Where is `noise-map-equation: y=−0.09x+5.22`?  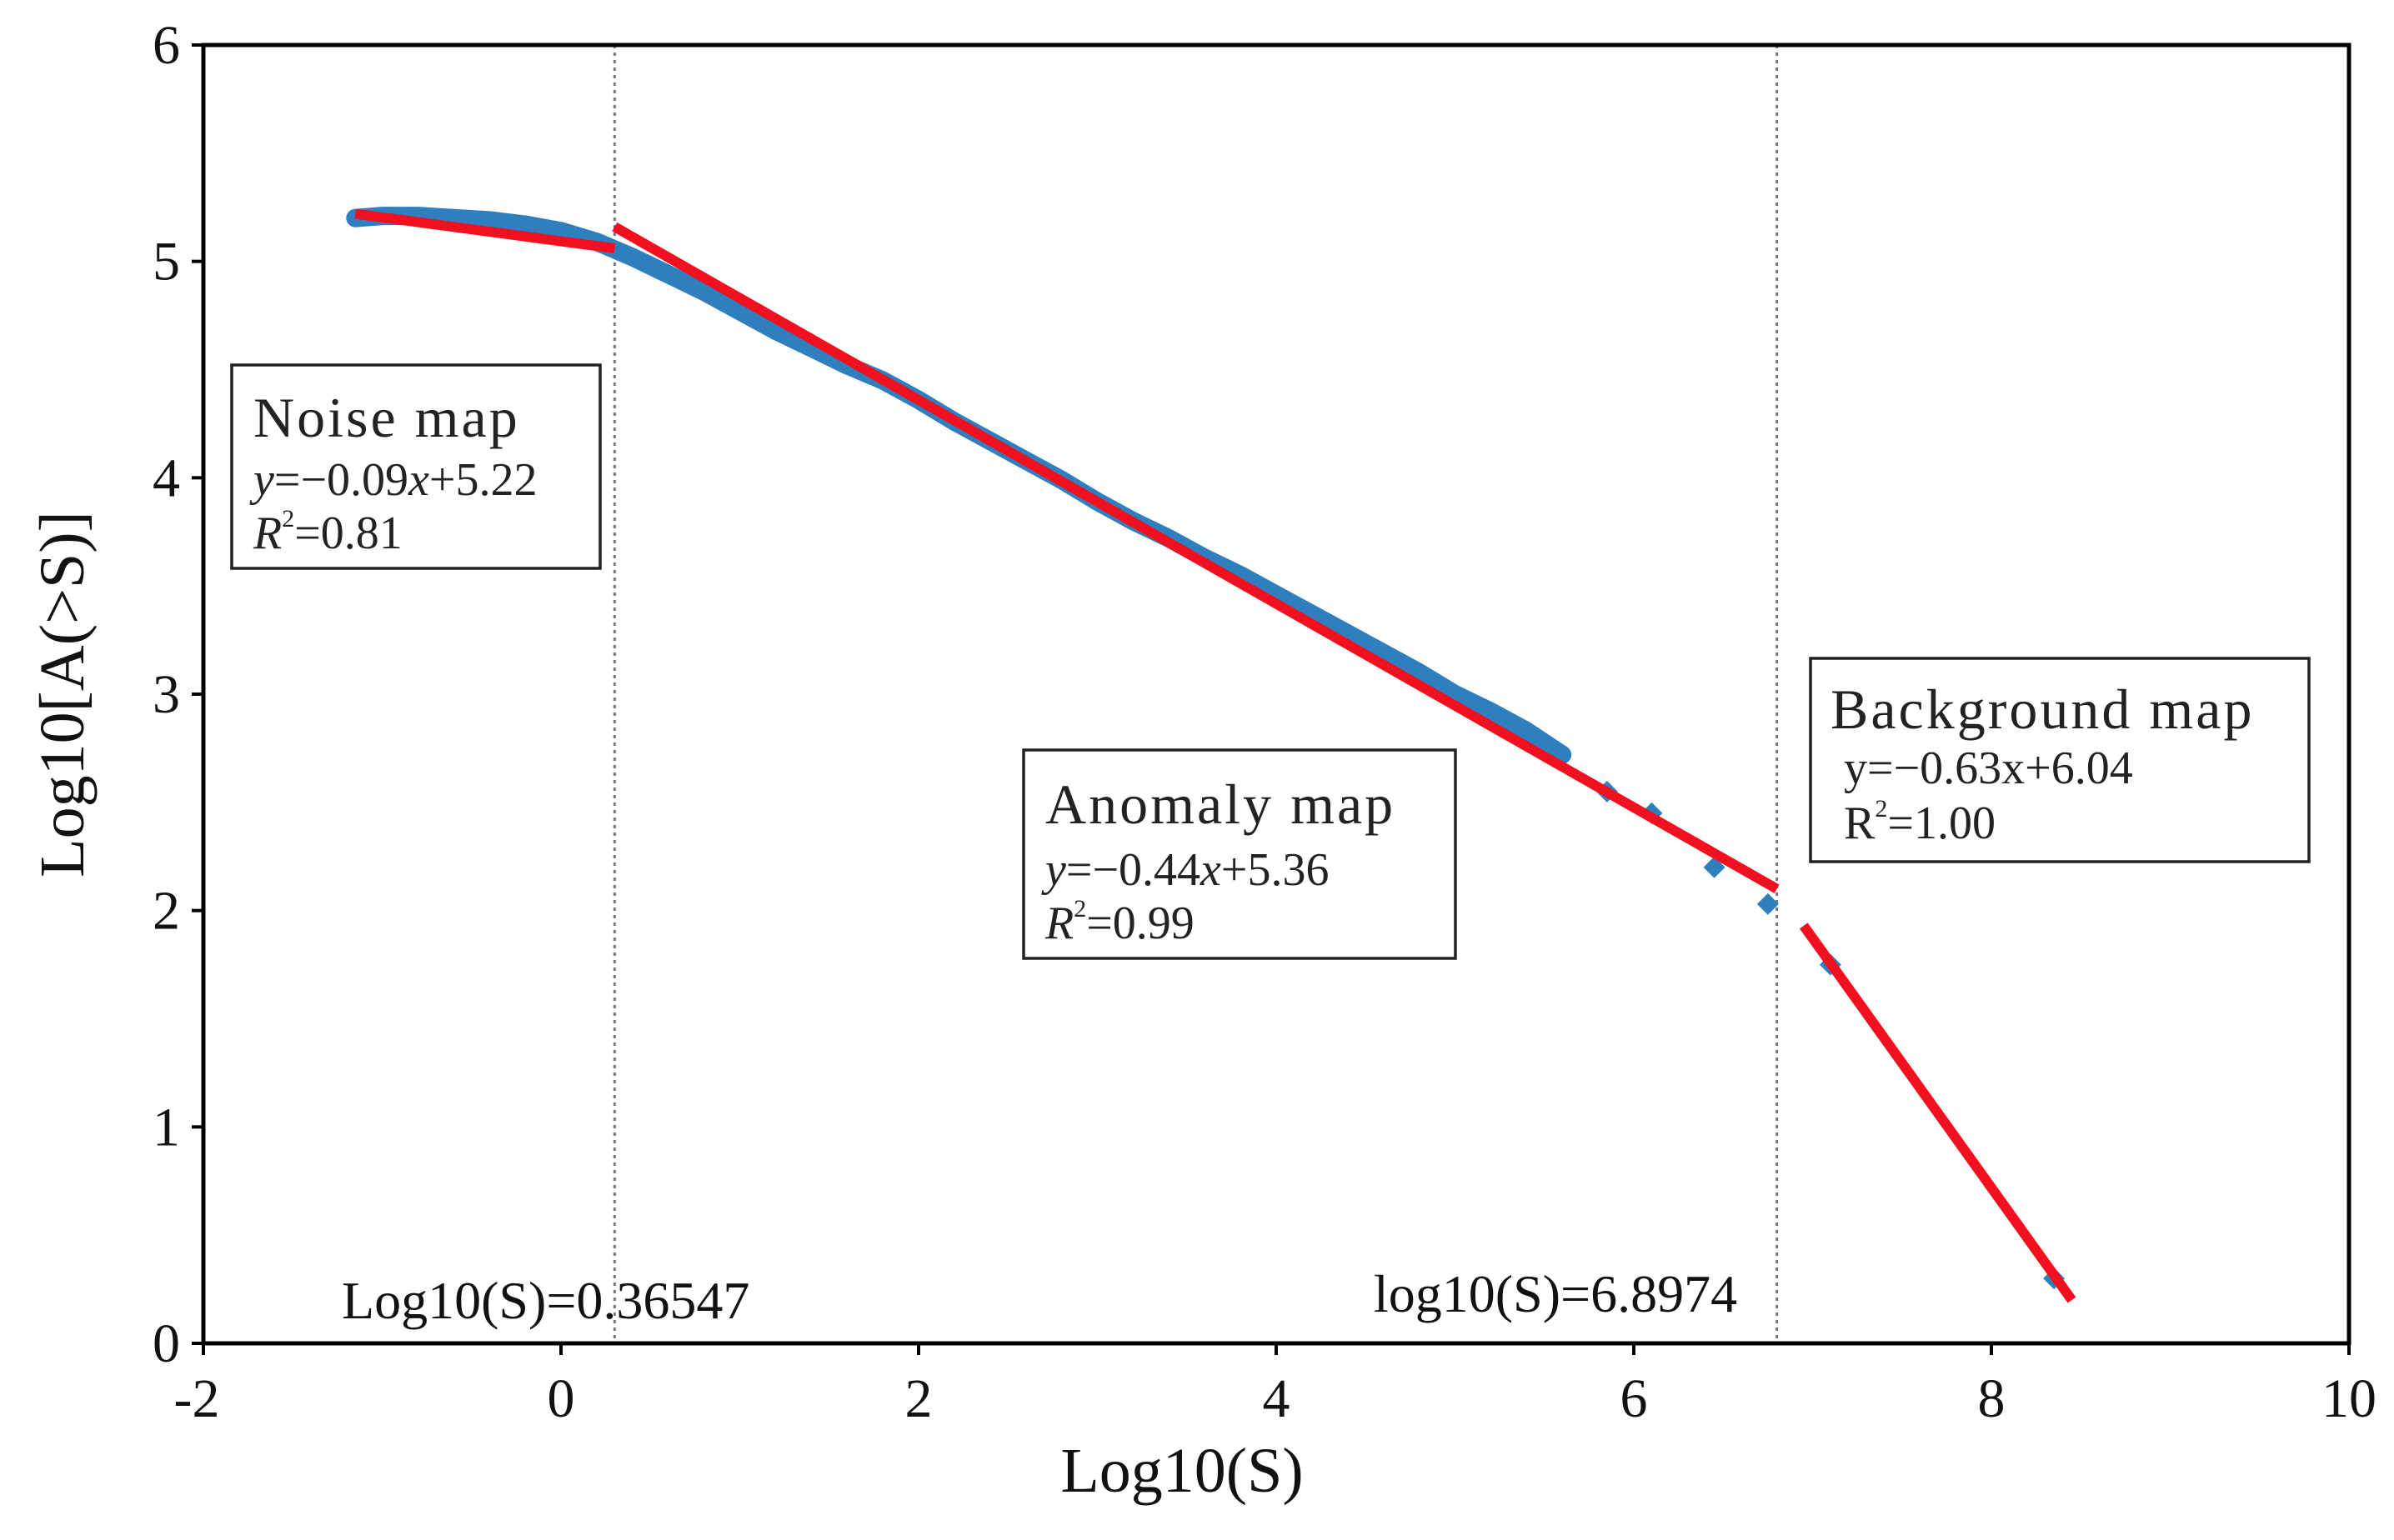
noise-map-equation: y=−0.09x+5.22 is located at coordinates (393, 480).